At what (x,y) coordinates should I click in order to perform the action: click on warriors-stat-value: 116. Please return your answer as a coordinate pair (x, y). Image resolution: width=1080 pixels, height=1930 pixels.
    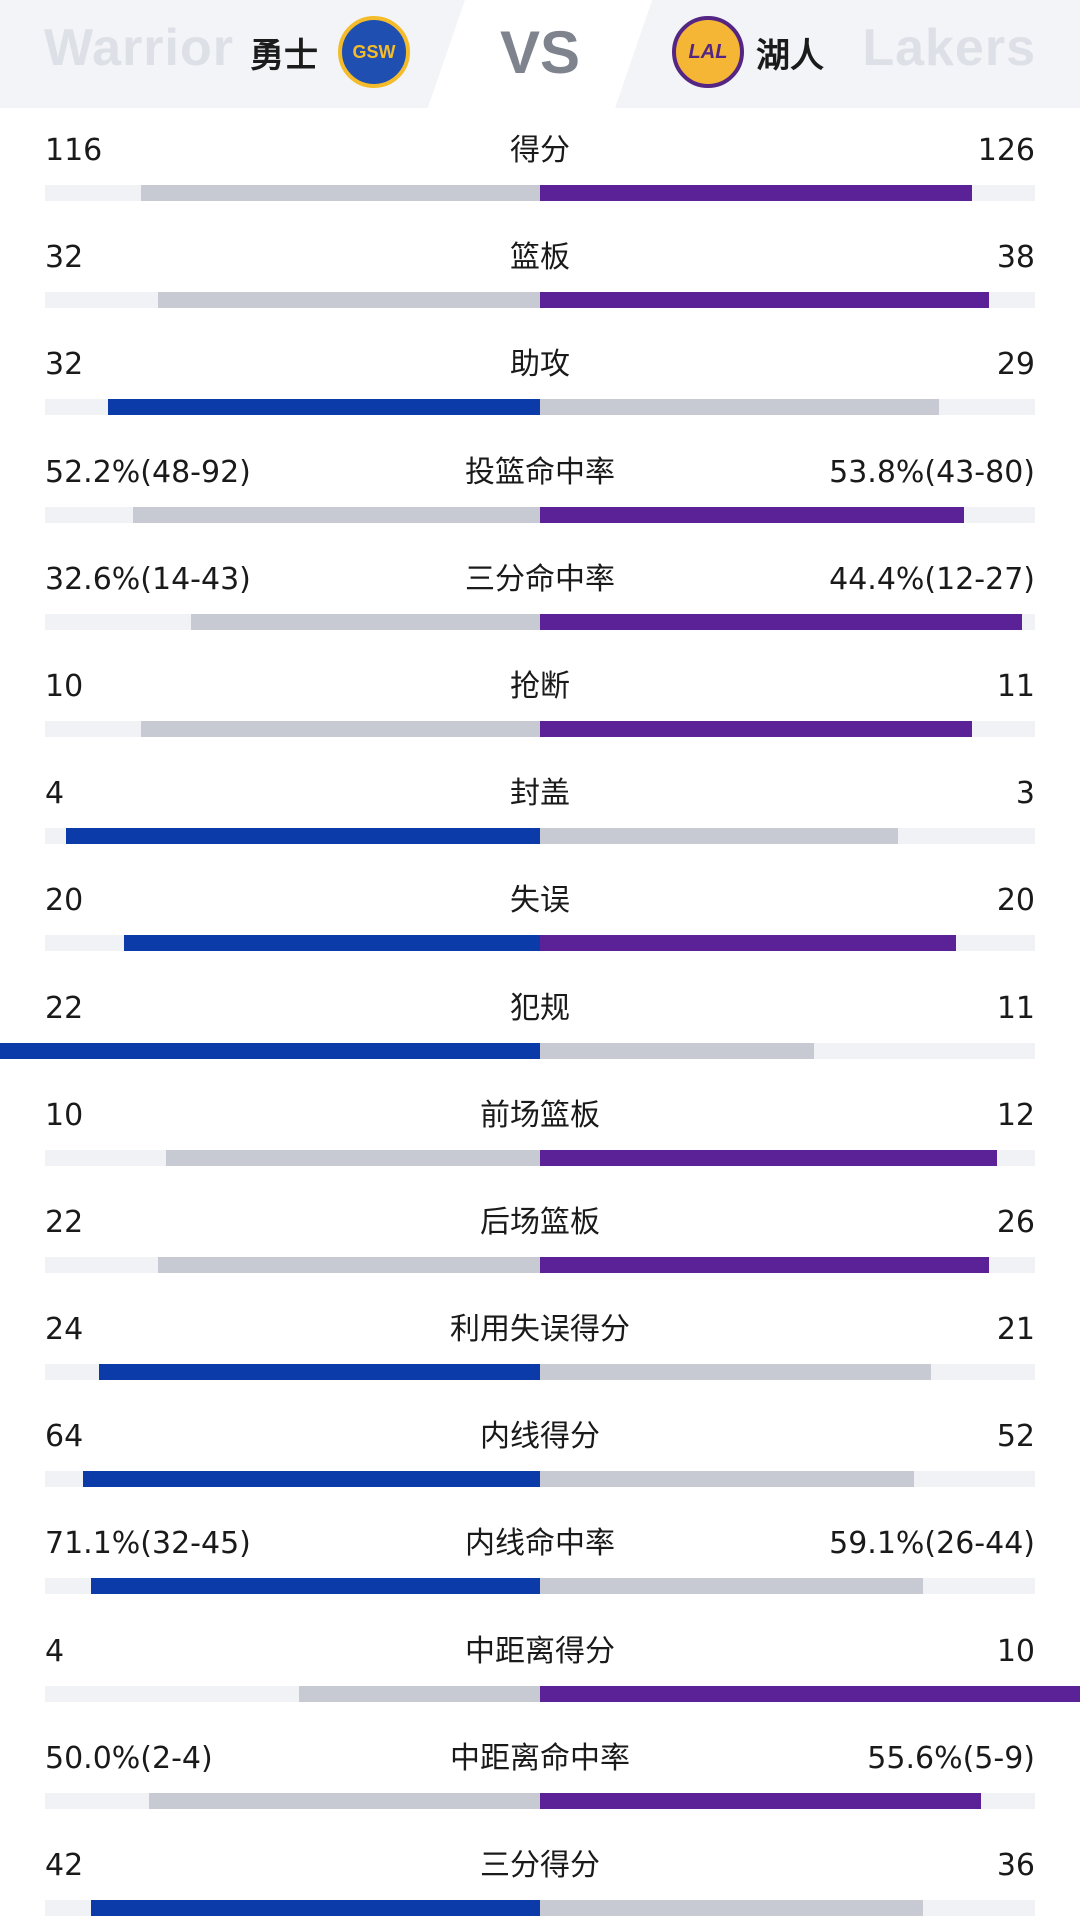
    Looking at the image, I should click on (74, 150).